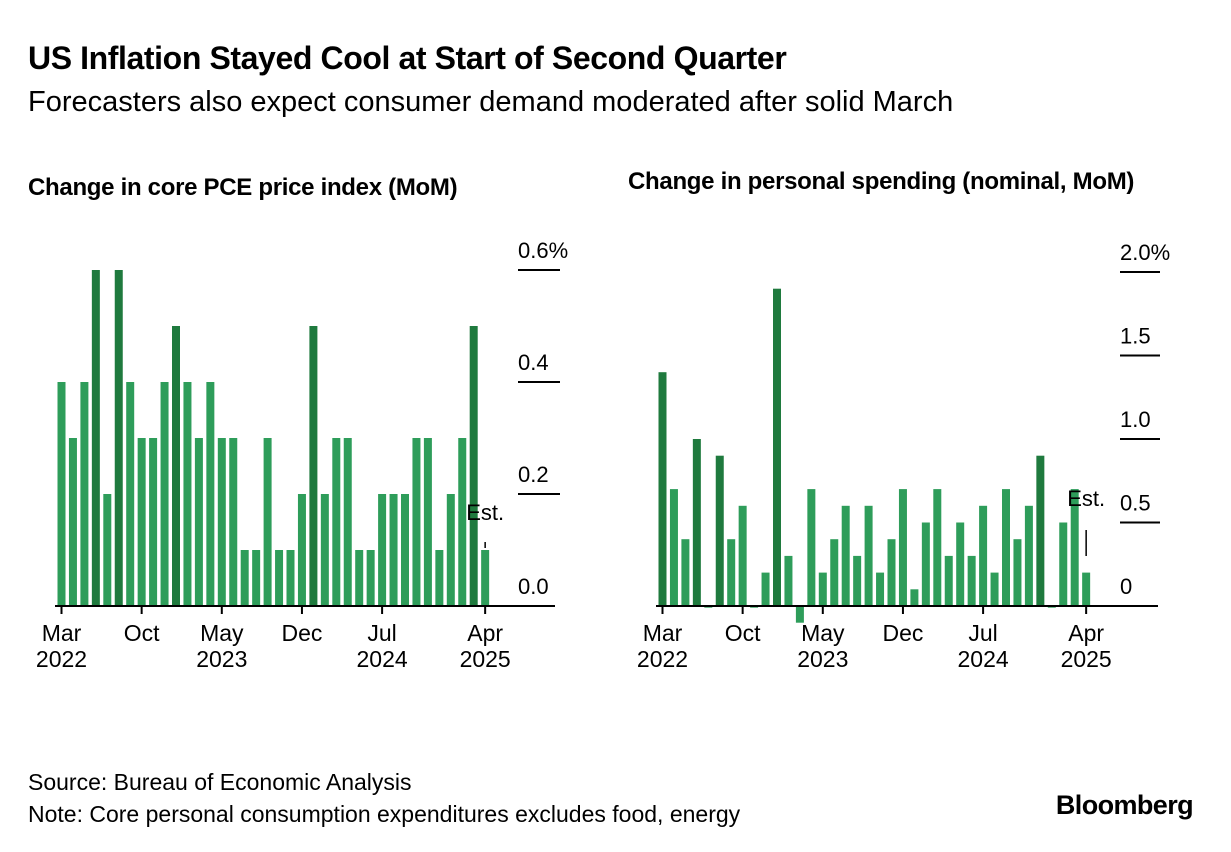 The height and width of the screenshot is (852, 1231). What do you see at coordinates (485, 659) in the screenshot?
I see `pce-x-tick-year-label: 2025` at bounding box center [485, 659].